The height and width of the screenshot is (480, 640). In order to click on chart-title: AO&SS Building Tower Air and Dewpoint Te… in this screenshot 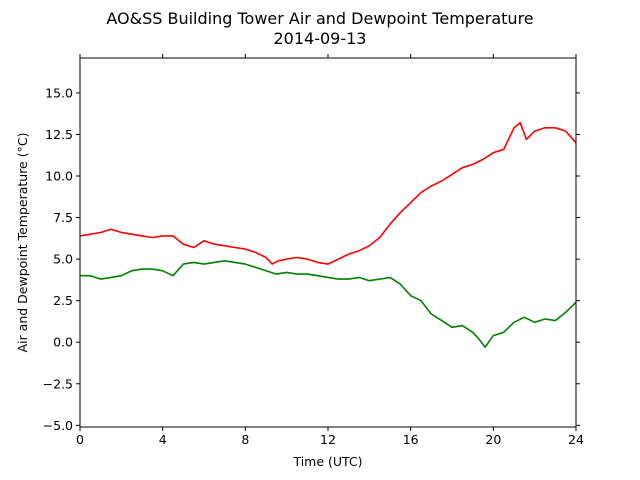, I will do `click(319, 18)`.